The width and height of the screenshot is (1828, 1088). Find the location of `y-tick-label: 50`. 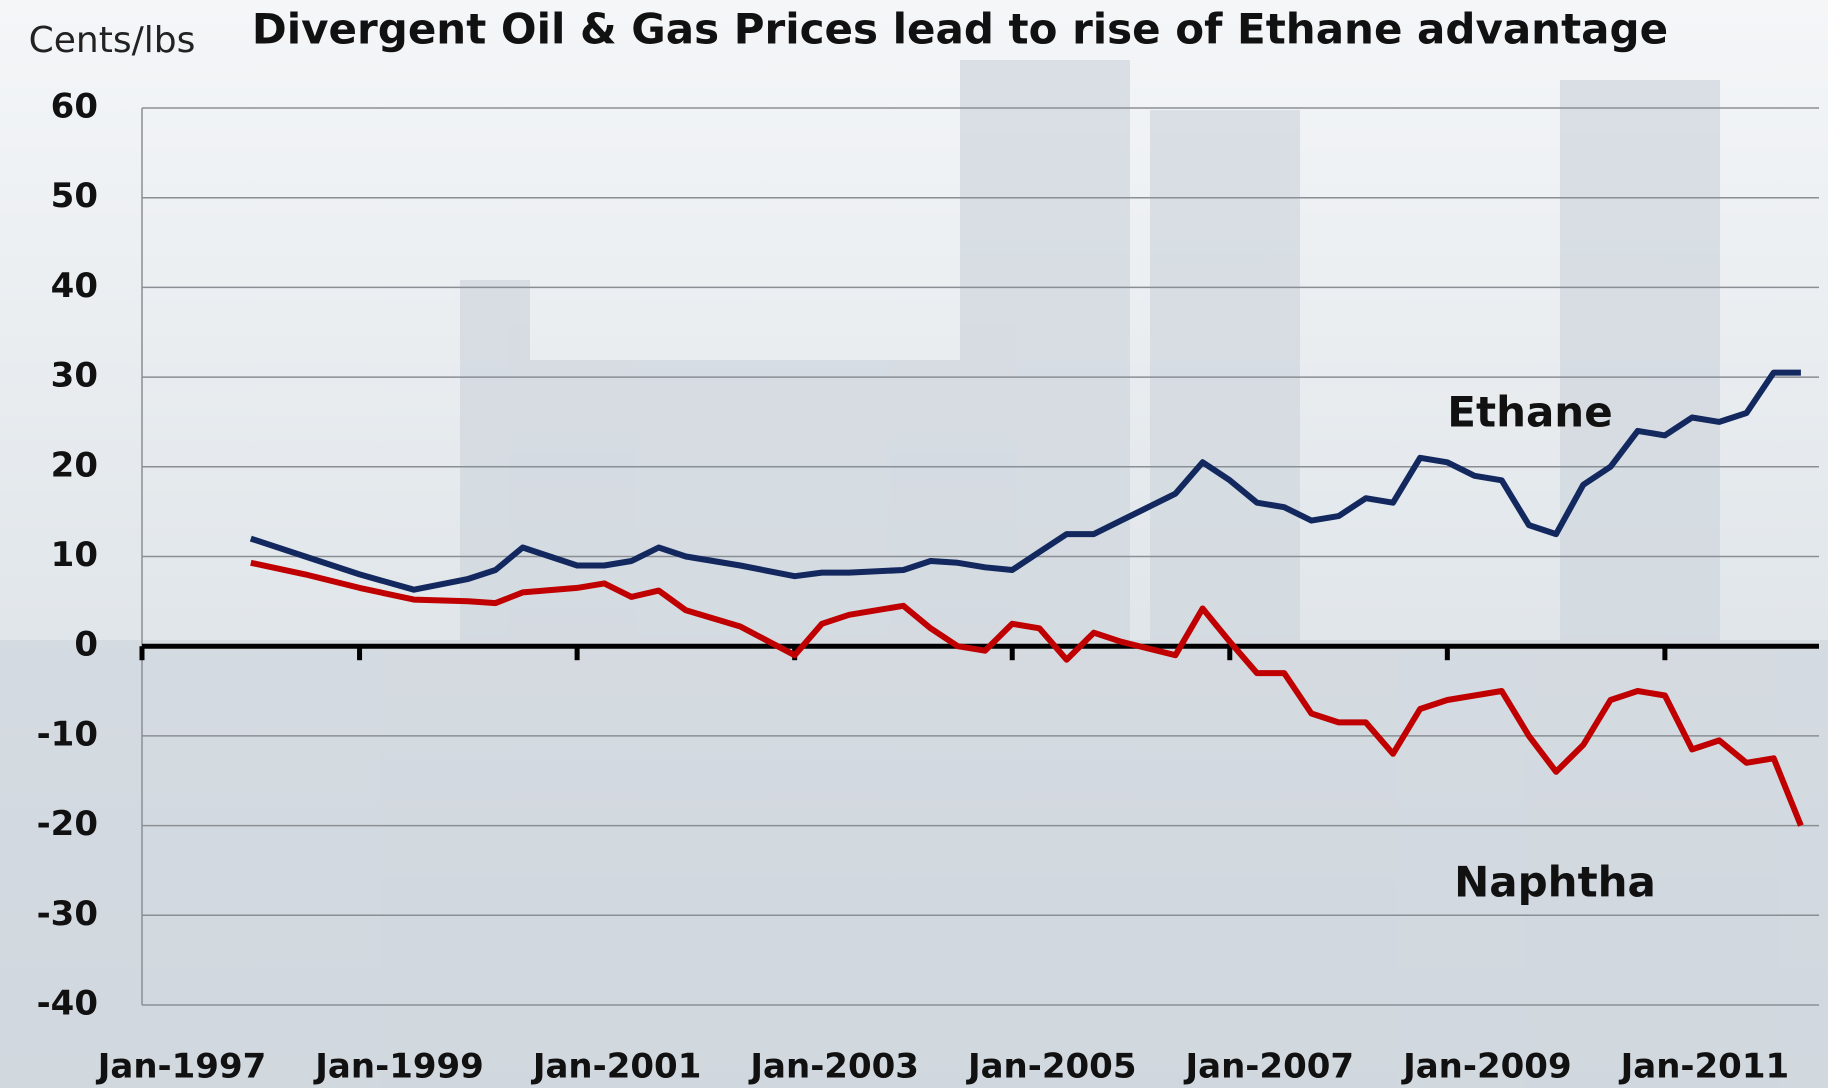

y-tick-label: 50 is located at coordinates (74, 196).